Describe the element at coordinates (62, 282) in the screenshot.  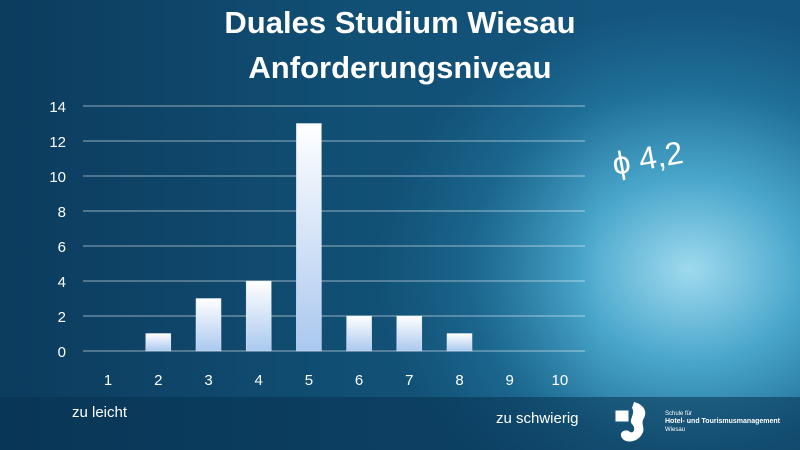
I see `y-tick-label: 4` at that location.